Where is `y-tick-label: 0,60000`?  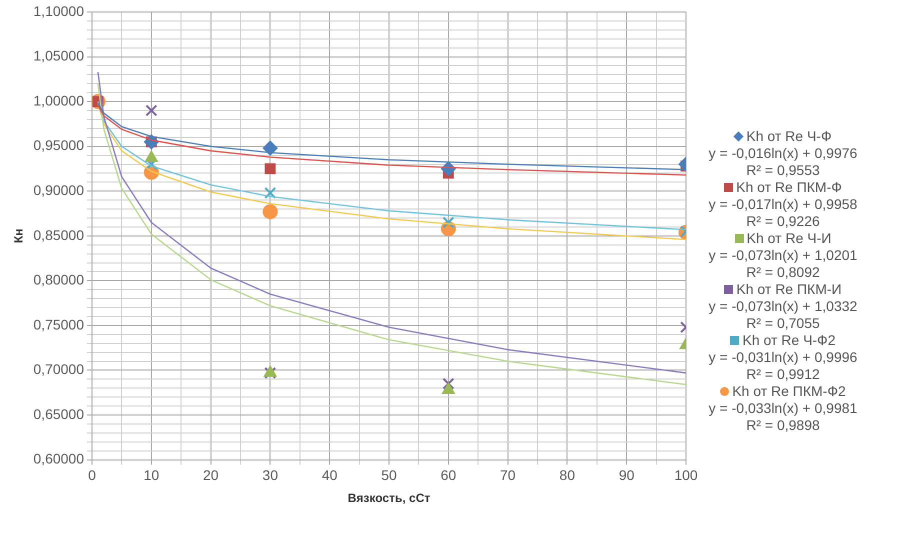
y-tick-label: 0,60000 is located at coordinates (58, 458).